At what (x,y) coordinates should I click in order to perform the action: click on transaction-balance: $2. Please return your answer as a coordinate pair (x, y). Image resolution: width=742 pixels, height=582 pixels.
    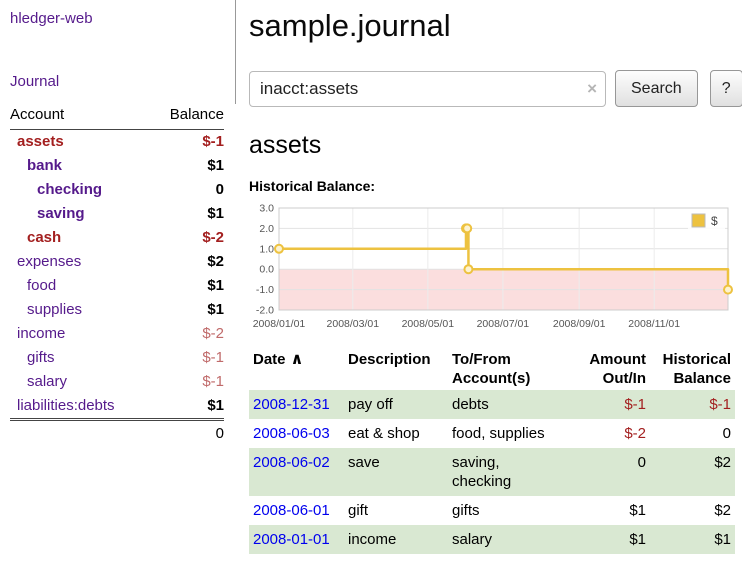
    Looking at the image, I should click on (722, 510).